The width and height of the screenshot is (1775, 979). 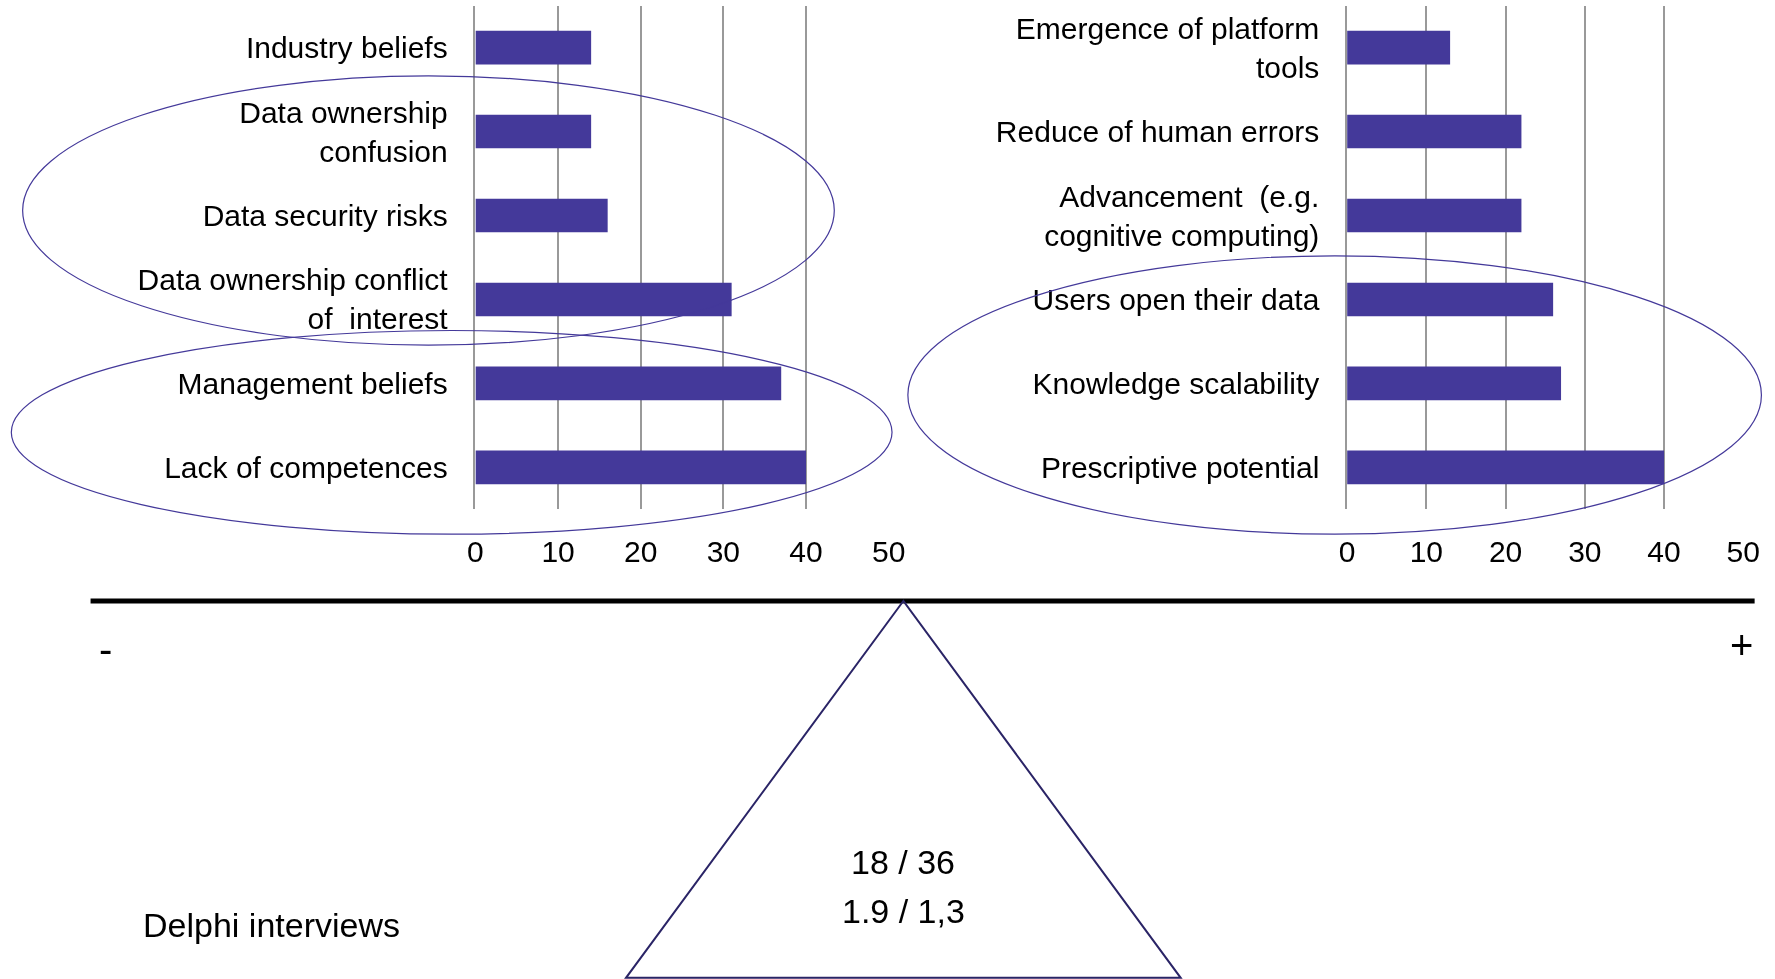 What do you see at coordinates (346, 48) in the screenshot?
I see `y-tick-label: Industry beliefs` at bounding box center [346, 48].